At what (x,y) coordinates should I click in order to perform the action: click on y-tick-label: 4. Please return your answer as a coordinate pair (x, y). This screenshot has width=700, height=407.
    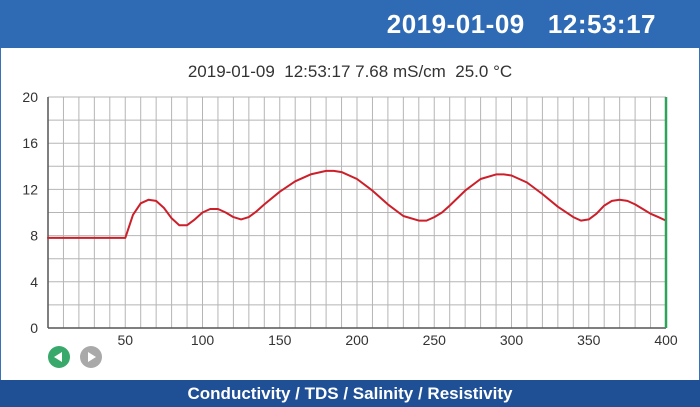
    Looking at the image, I should click on (34, 282).